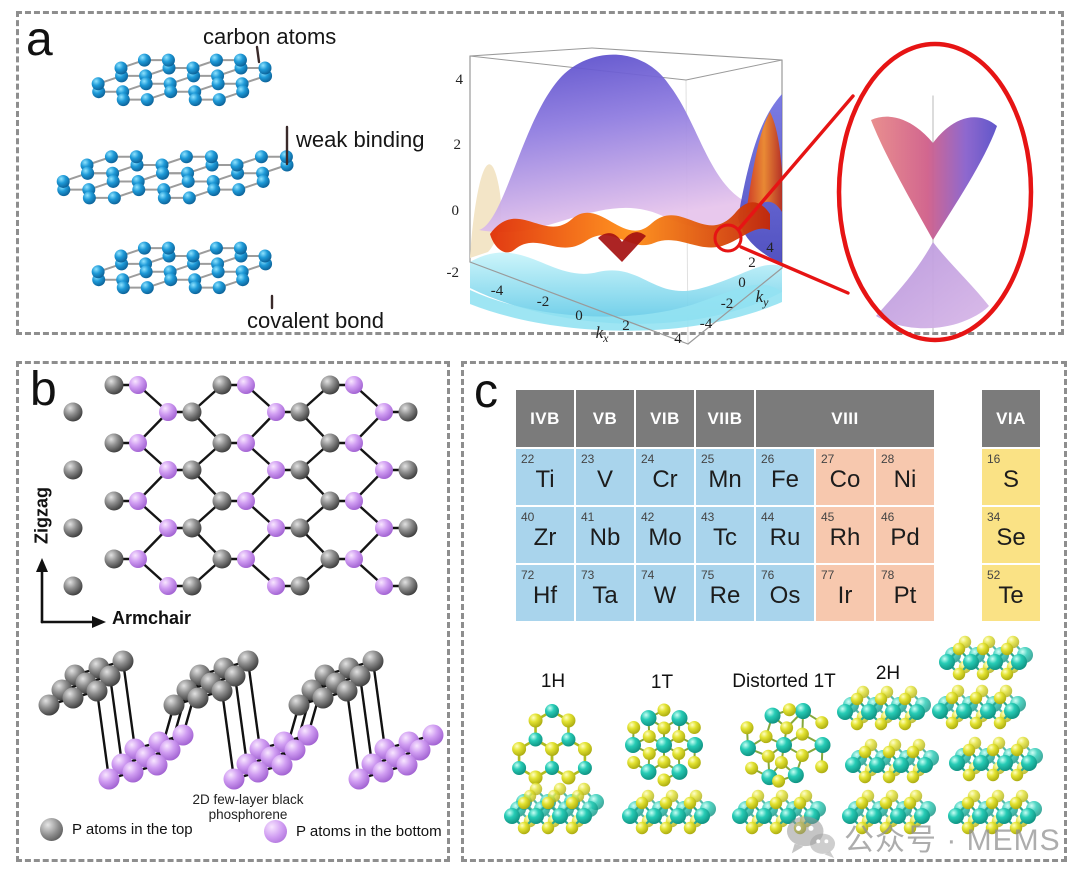 The width and height of the screenshot is (1080, 879). I want to click on element-cell-os: 76 Os, so click(785, 593).